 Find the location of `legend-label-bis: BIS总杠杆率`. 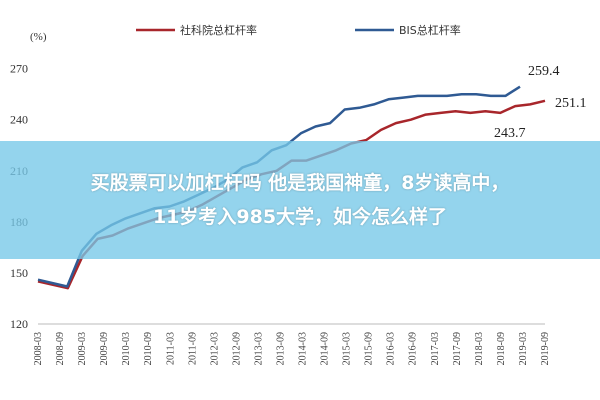

legend-label-bis: BIS总杠杆率 is located at coordinates (430, 30).